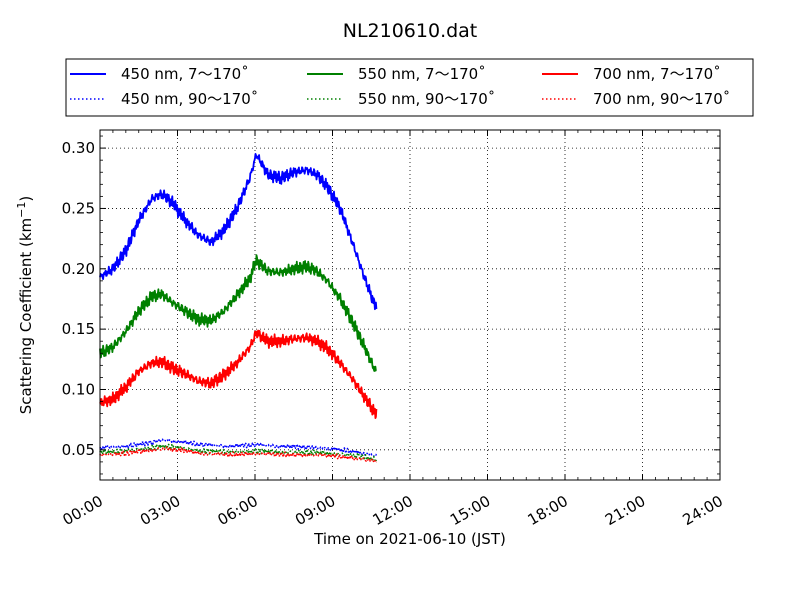  I want to click on y-tick-label: 0.25, so click(78, 208).